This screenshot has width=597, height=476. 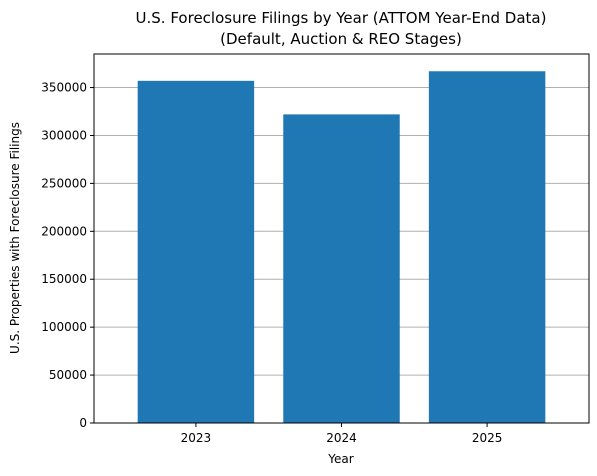 I want to click on x-tick-label: 2023, so click(x=196, y=438).